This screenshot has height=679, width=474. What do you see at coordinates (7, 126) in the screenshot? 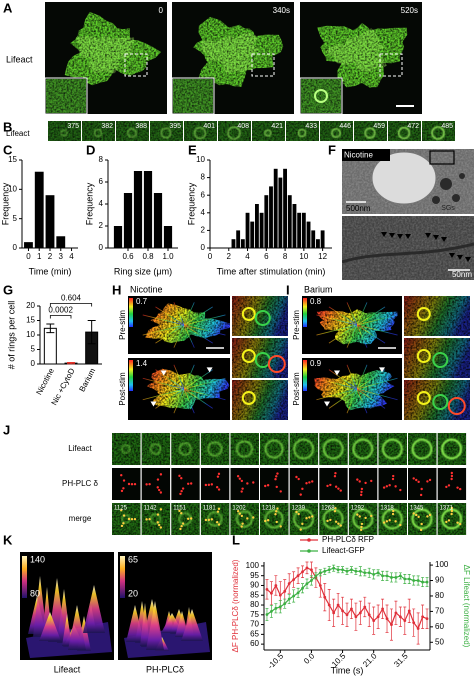
I see `panel-label: B` at bounding box center [7, 126].